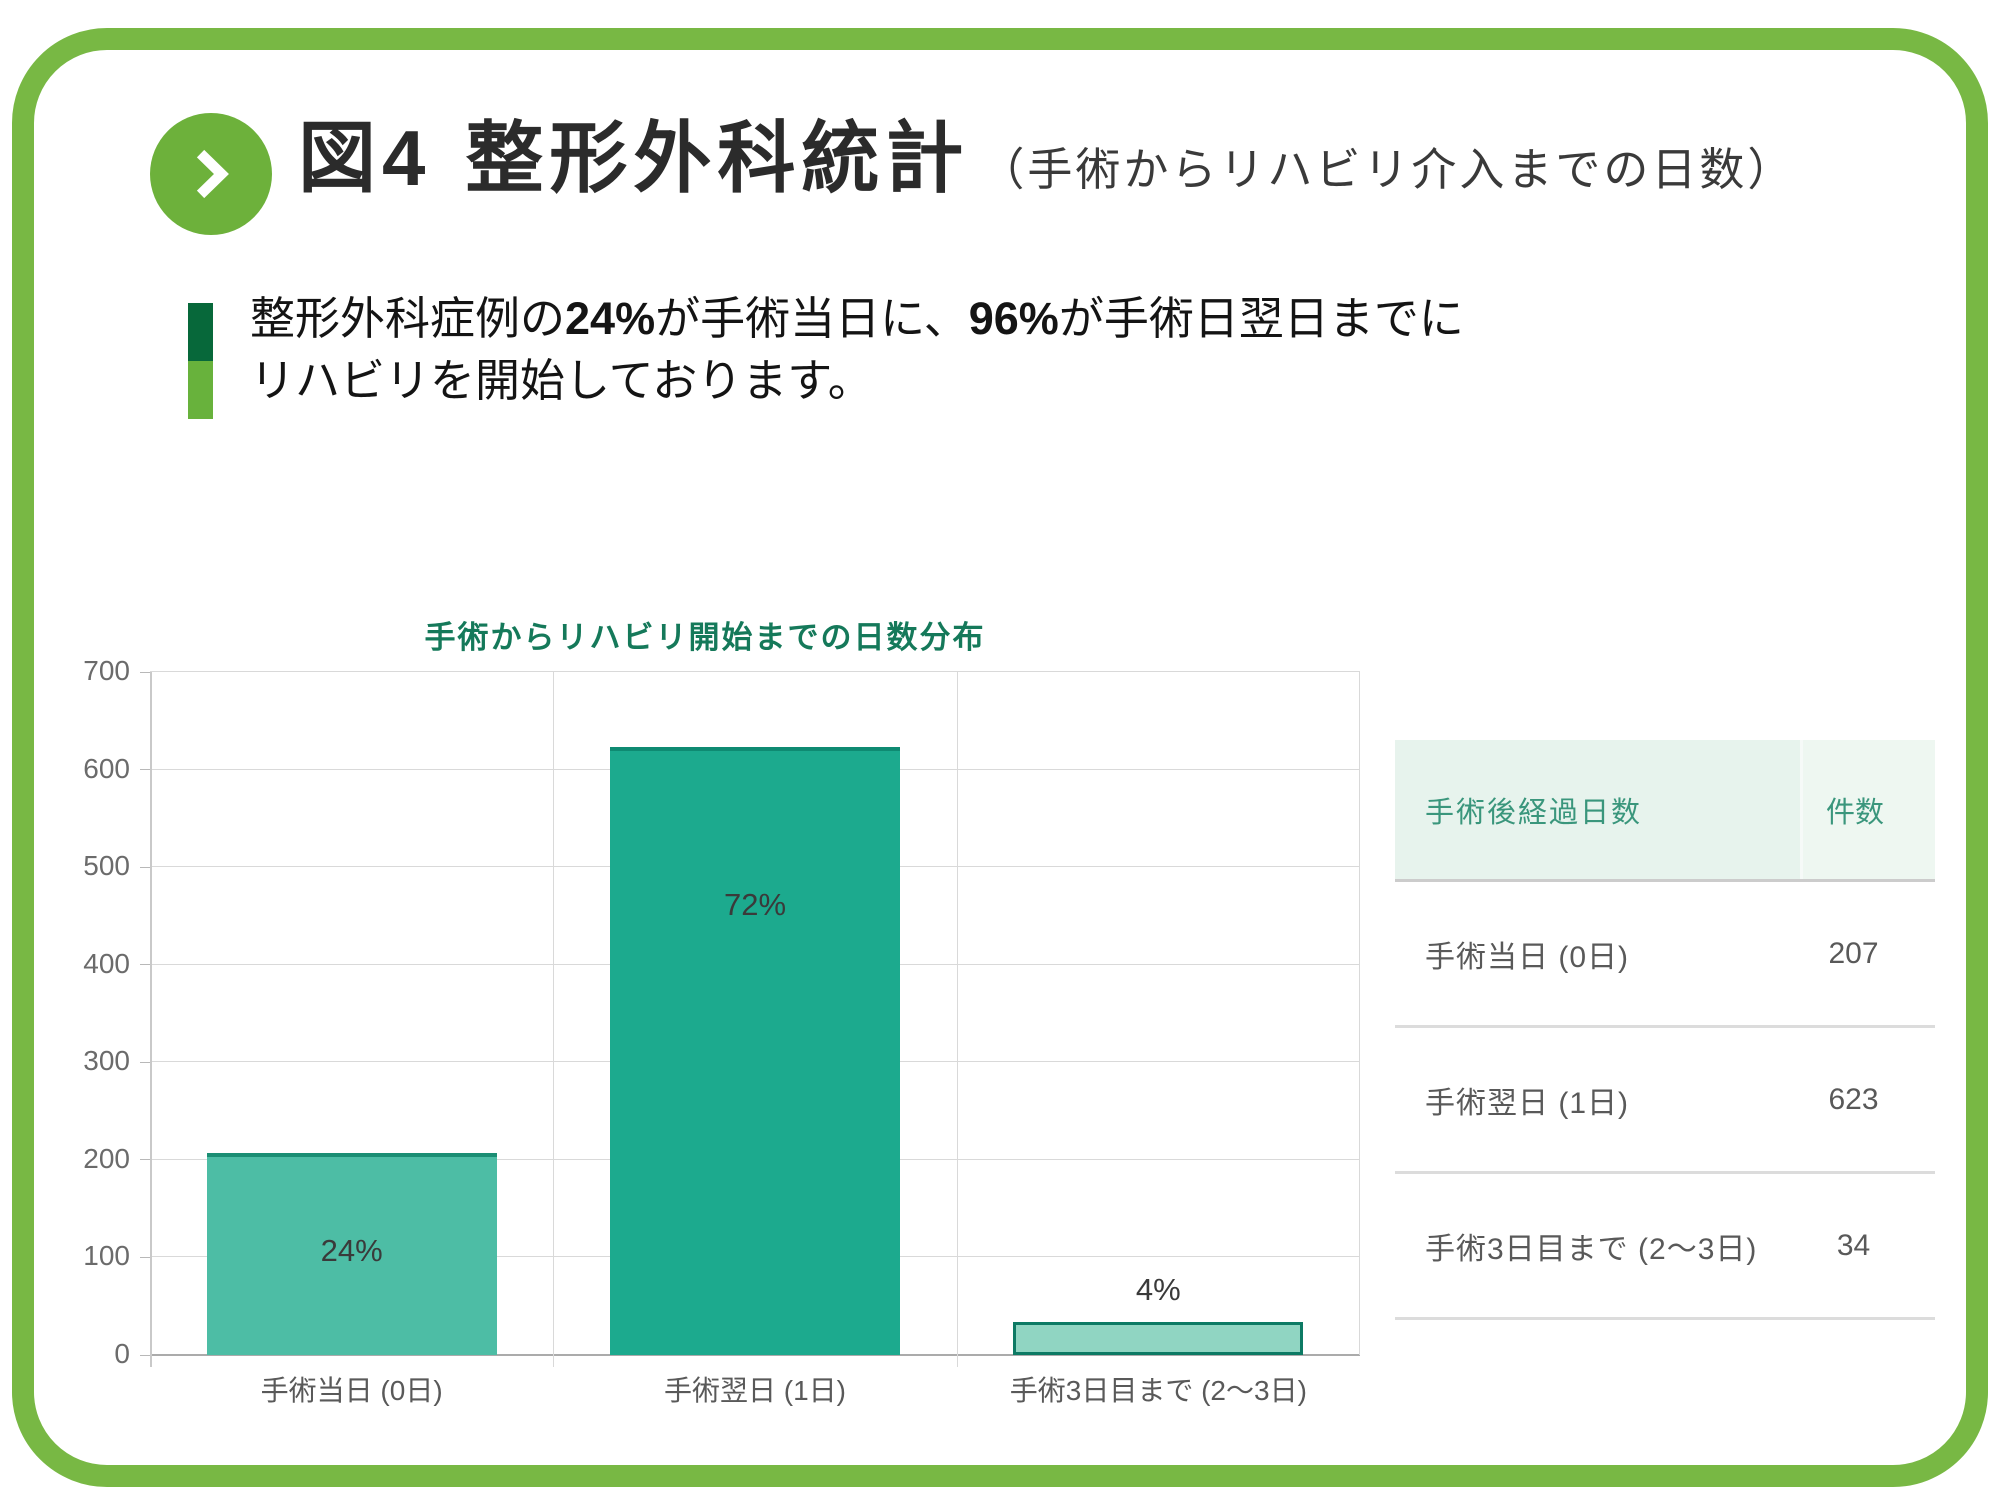 This screenshot has width=2000, height=1500. Describe the element at coordinates (1665, 811) in the screenshot. I see `table-header-row: 手術後経過日数 件数` at that location.